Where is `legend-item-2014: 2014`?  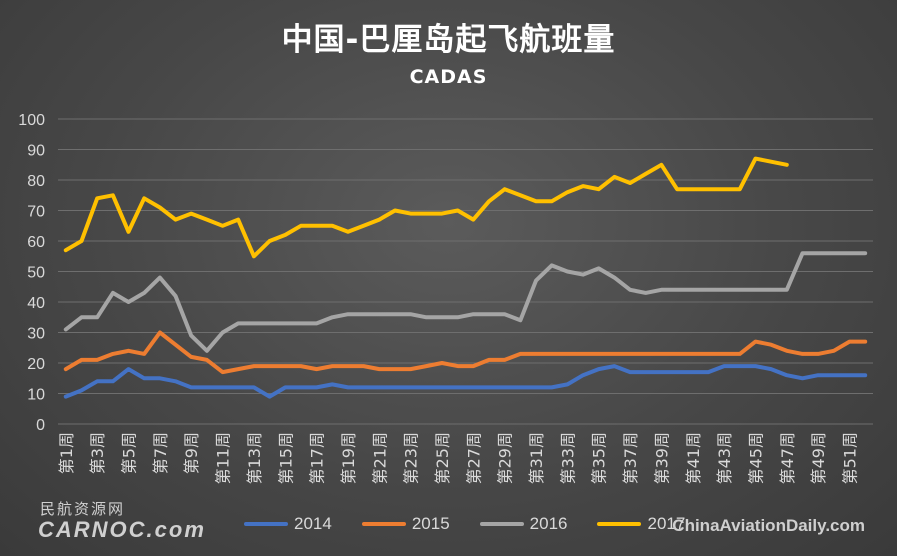
legend-item-2014: 2014 is located at coordinates (288, 524).